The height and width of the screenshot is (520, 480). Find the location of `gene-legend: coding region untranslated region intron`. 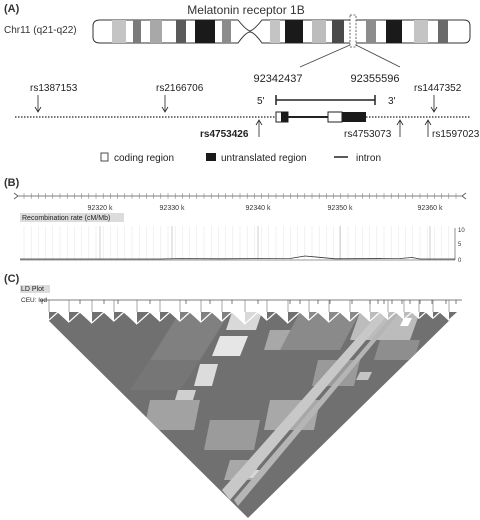

gene-legend: coding region untranslated region intron is located at coordinates (240, 158).